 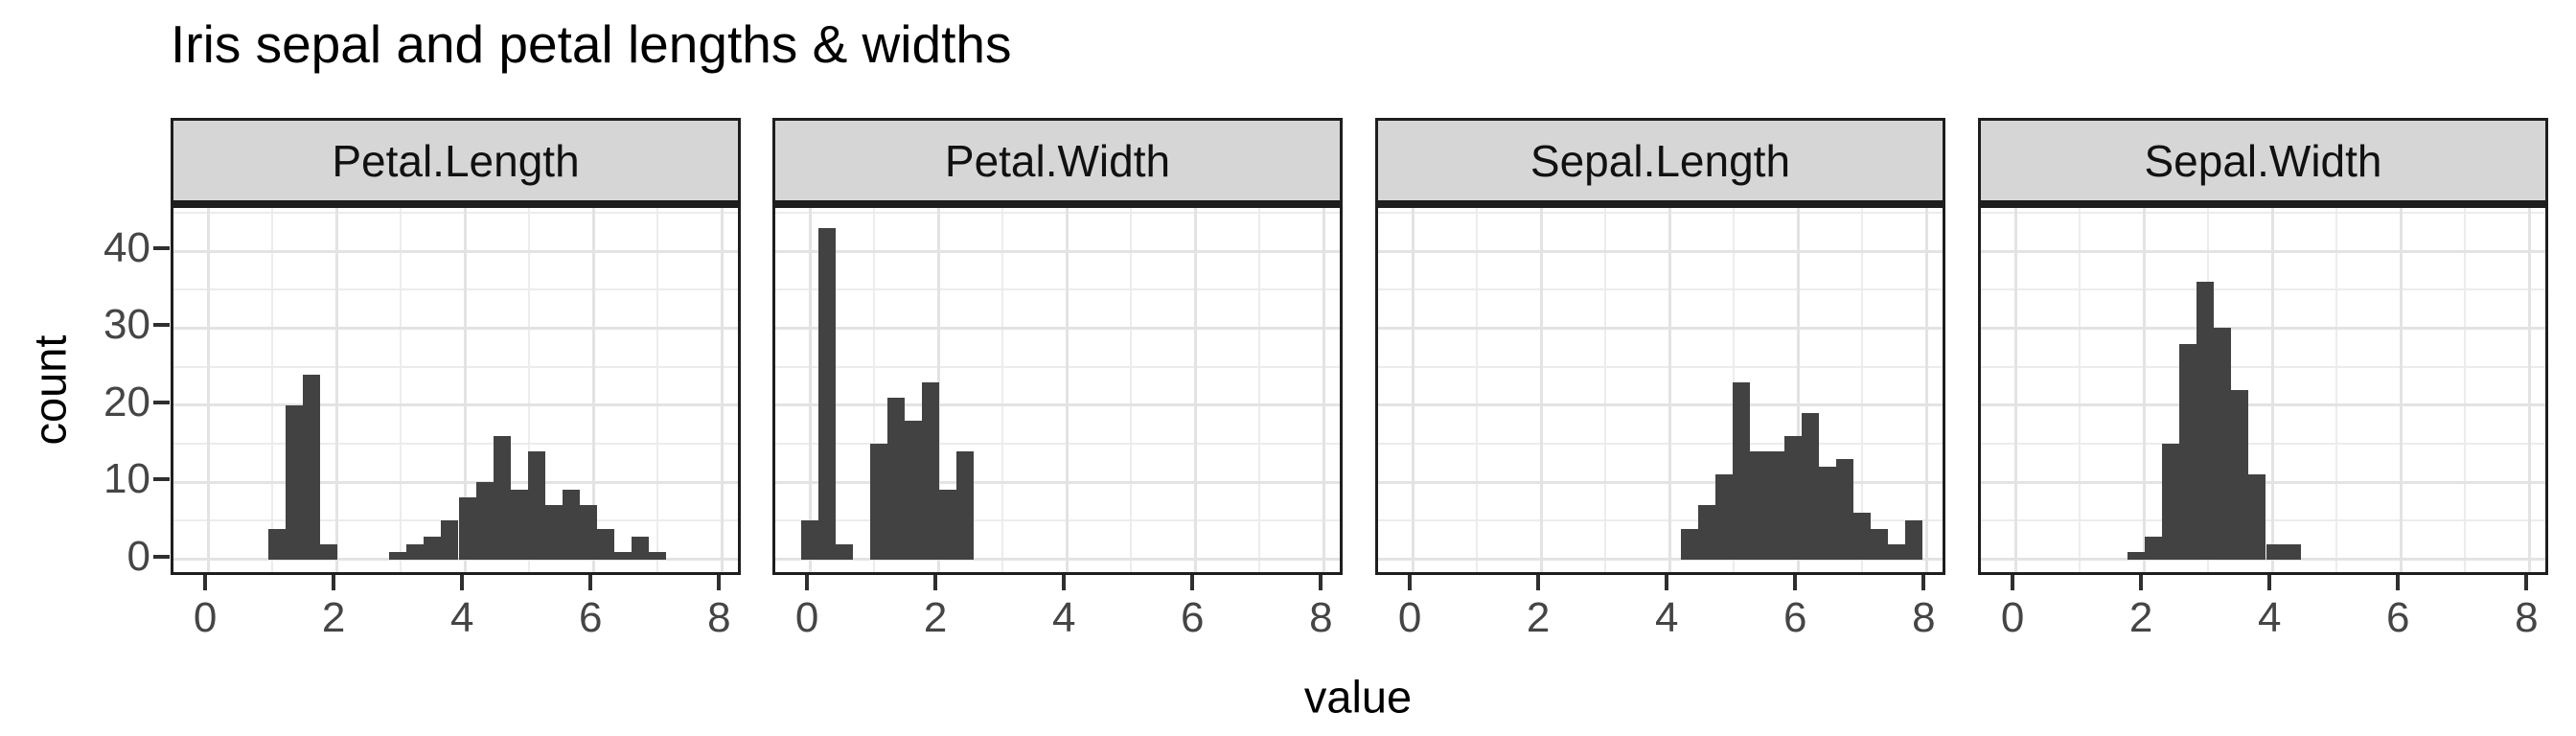 I want to click on facet-strip-label: Petal.Width, so click(x=1057, y=160).